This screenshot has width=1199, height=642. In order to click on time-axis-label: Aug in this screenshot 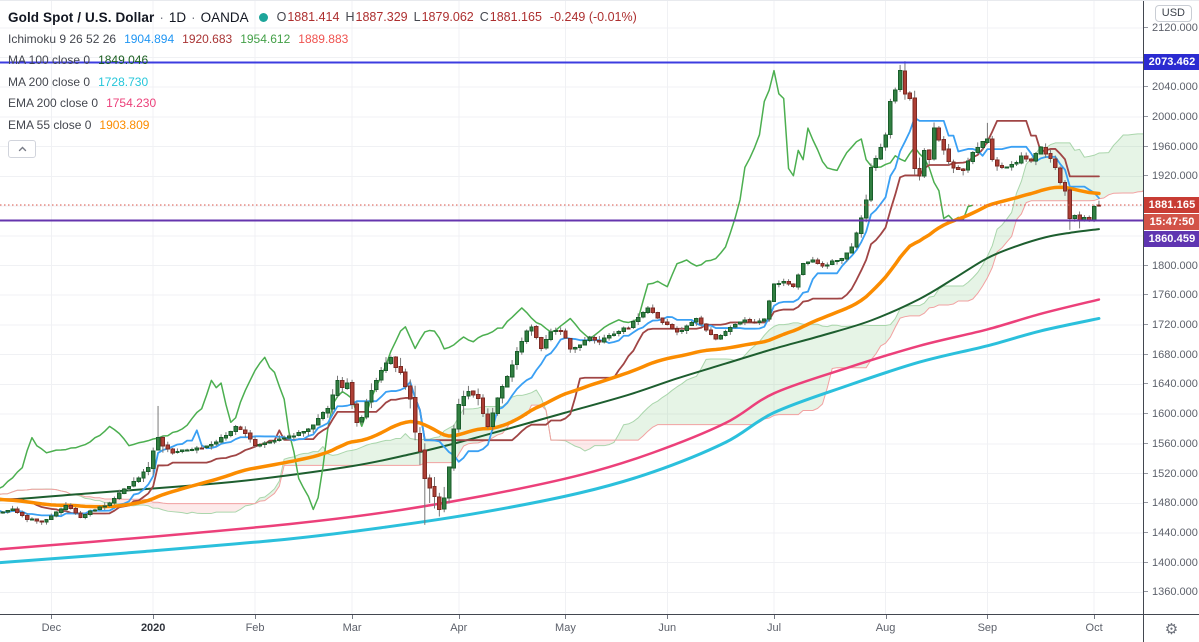, I will do `click(885, 628)`.